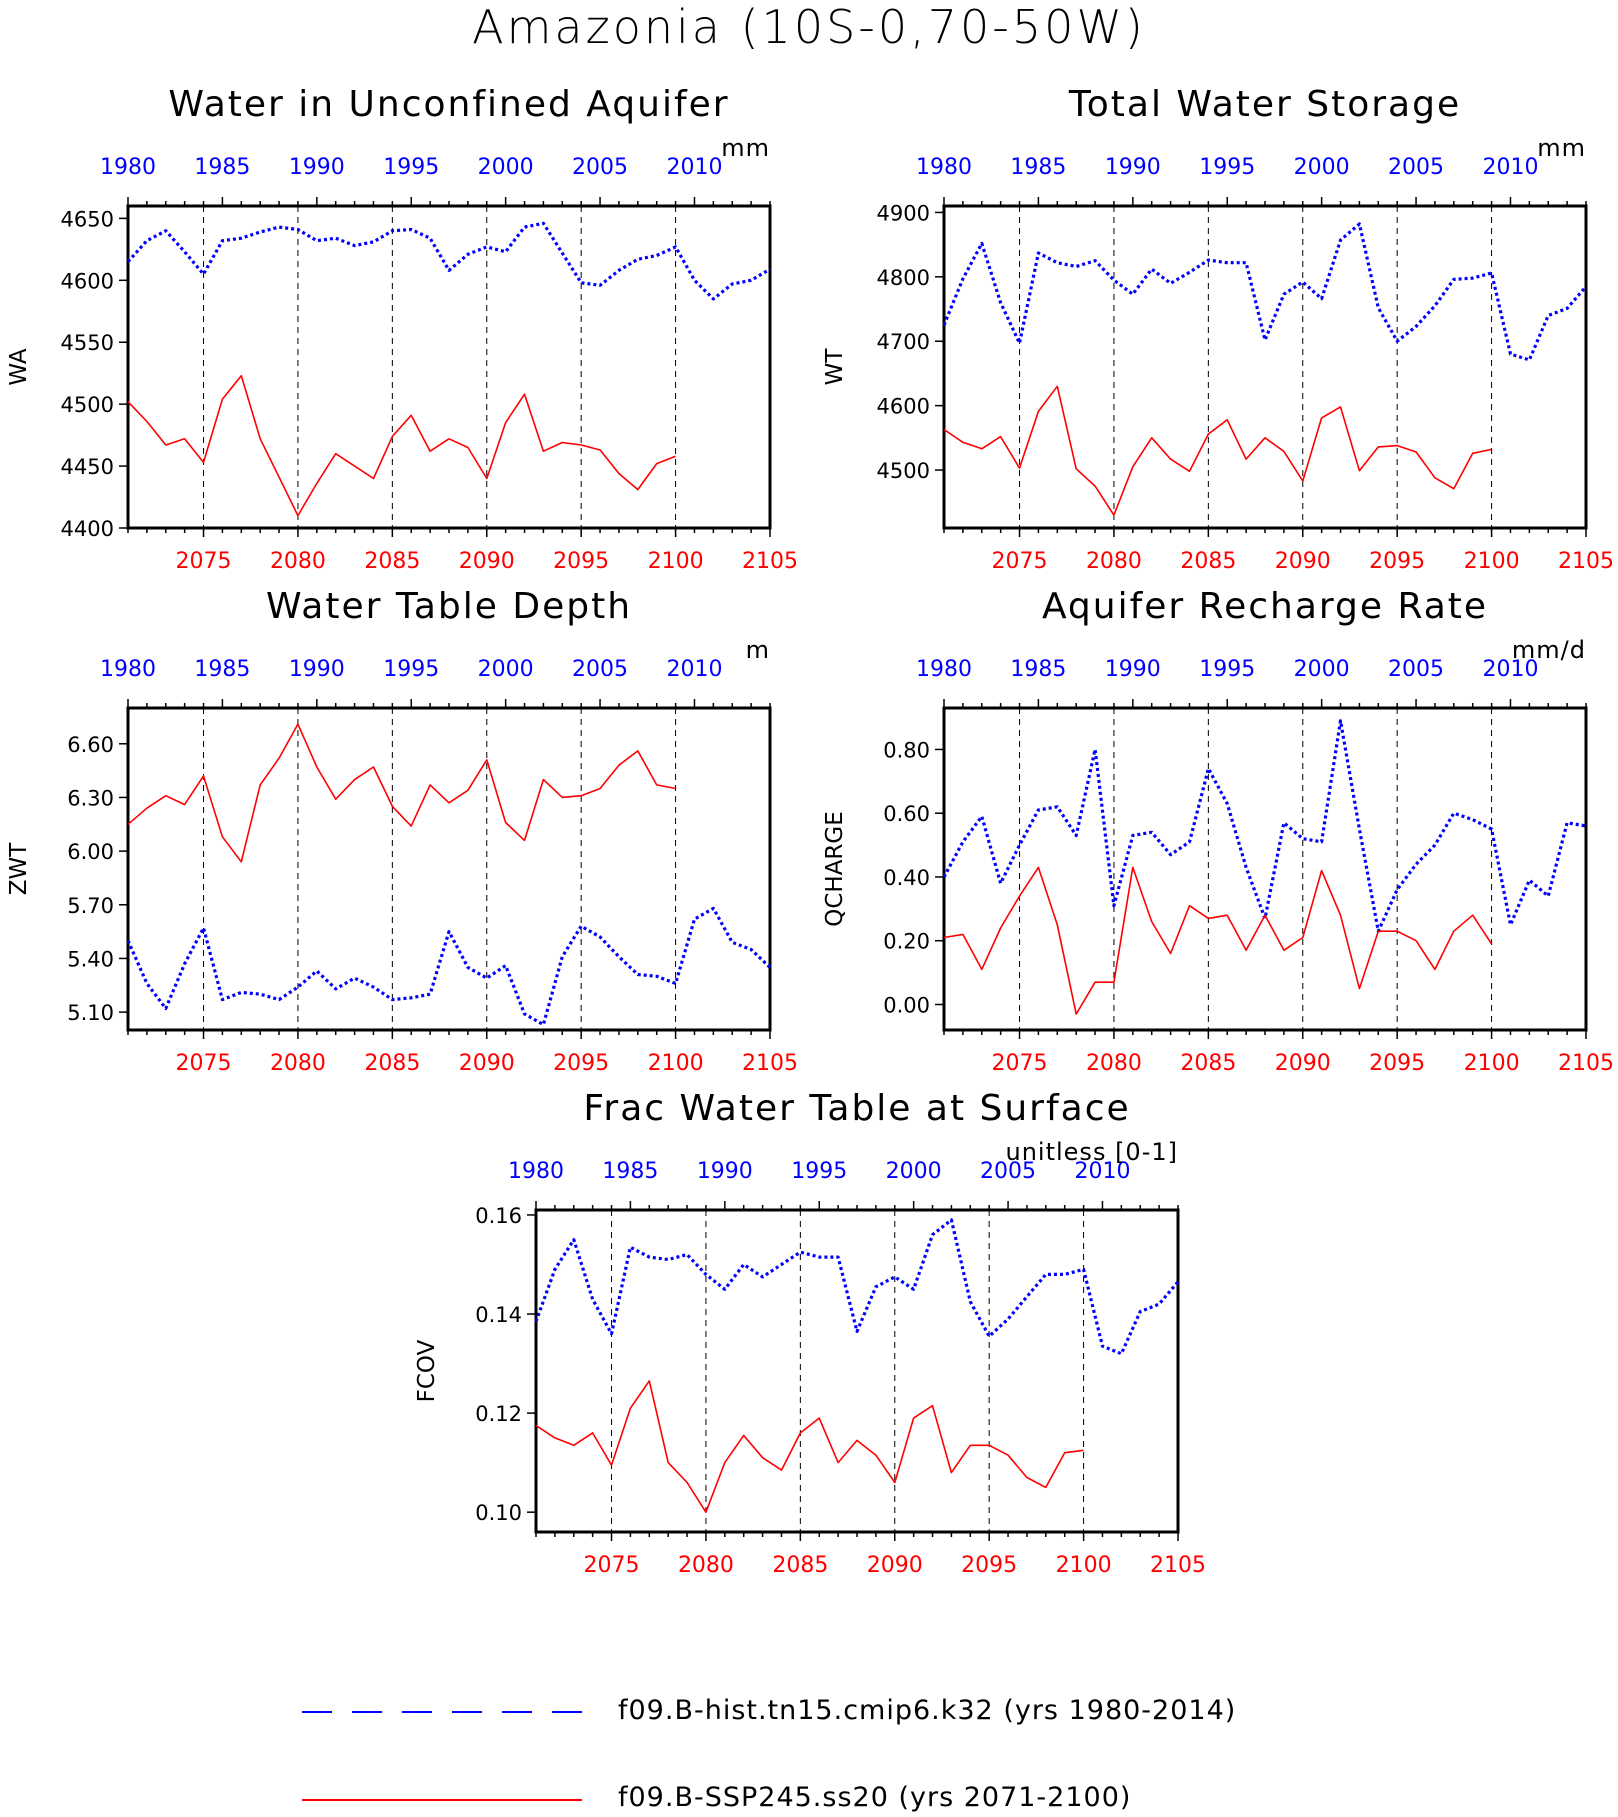 The image size is (1618, 1817). I want to click on y-tick-label: 0.60, so click(906, 814).